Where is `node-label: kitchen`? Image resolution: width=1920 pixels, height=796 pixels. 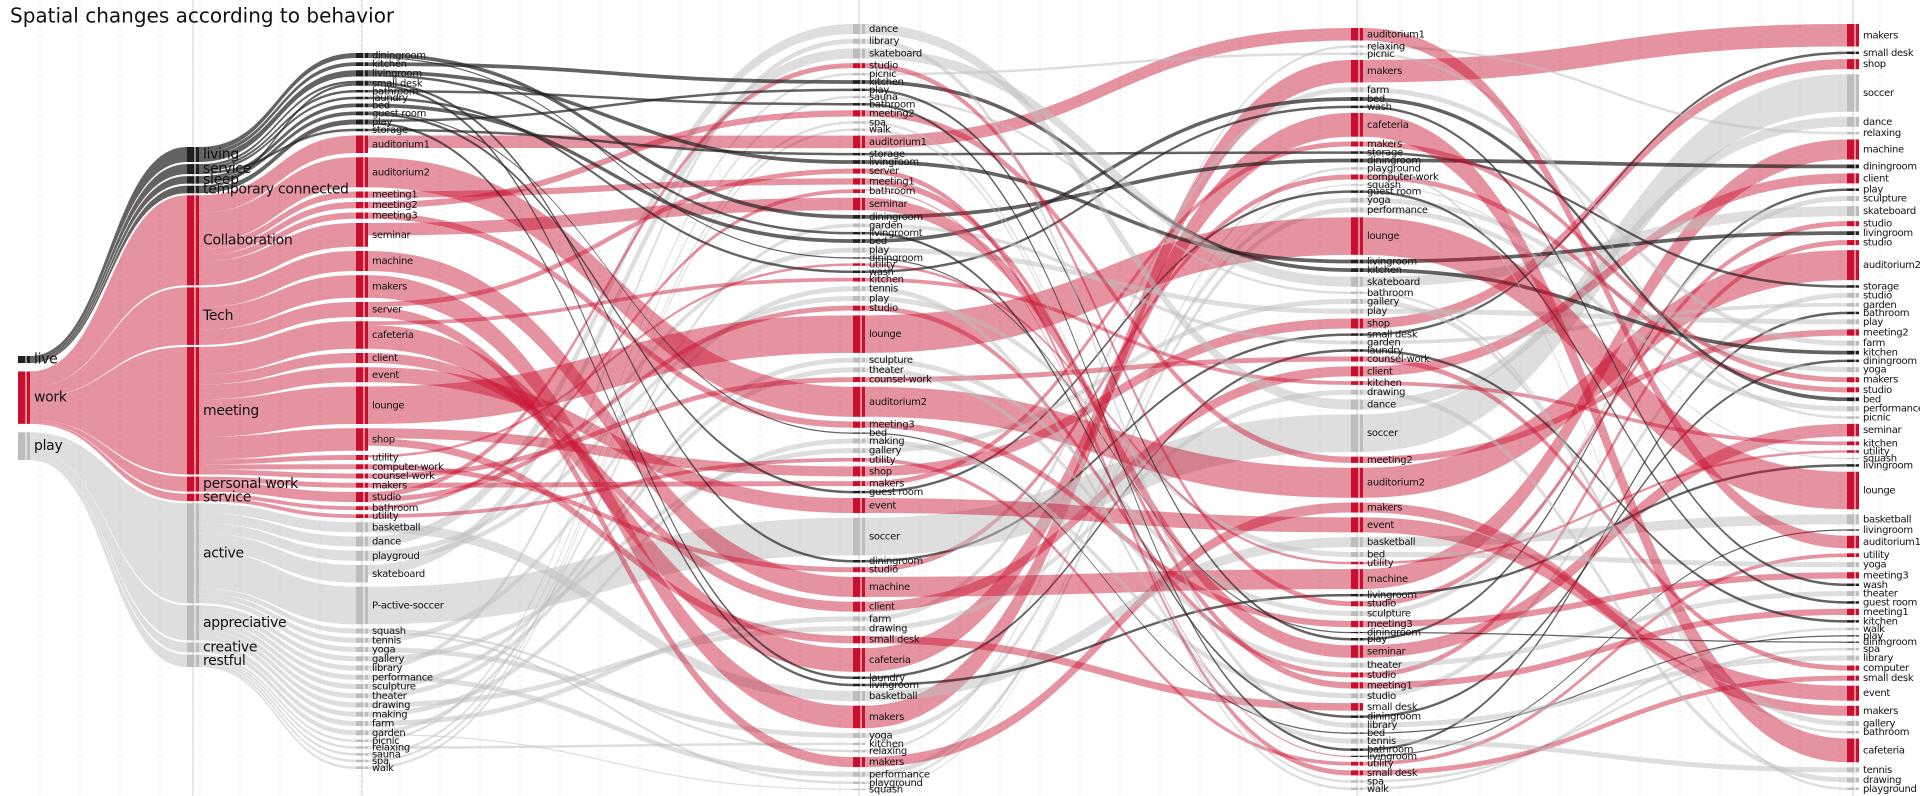
node-label: kitchen is located at coordinates (1384, 383).